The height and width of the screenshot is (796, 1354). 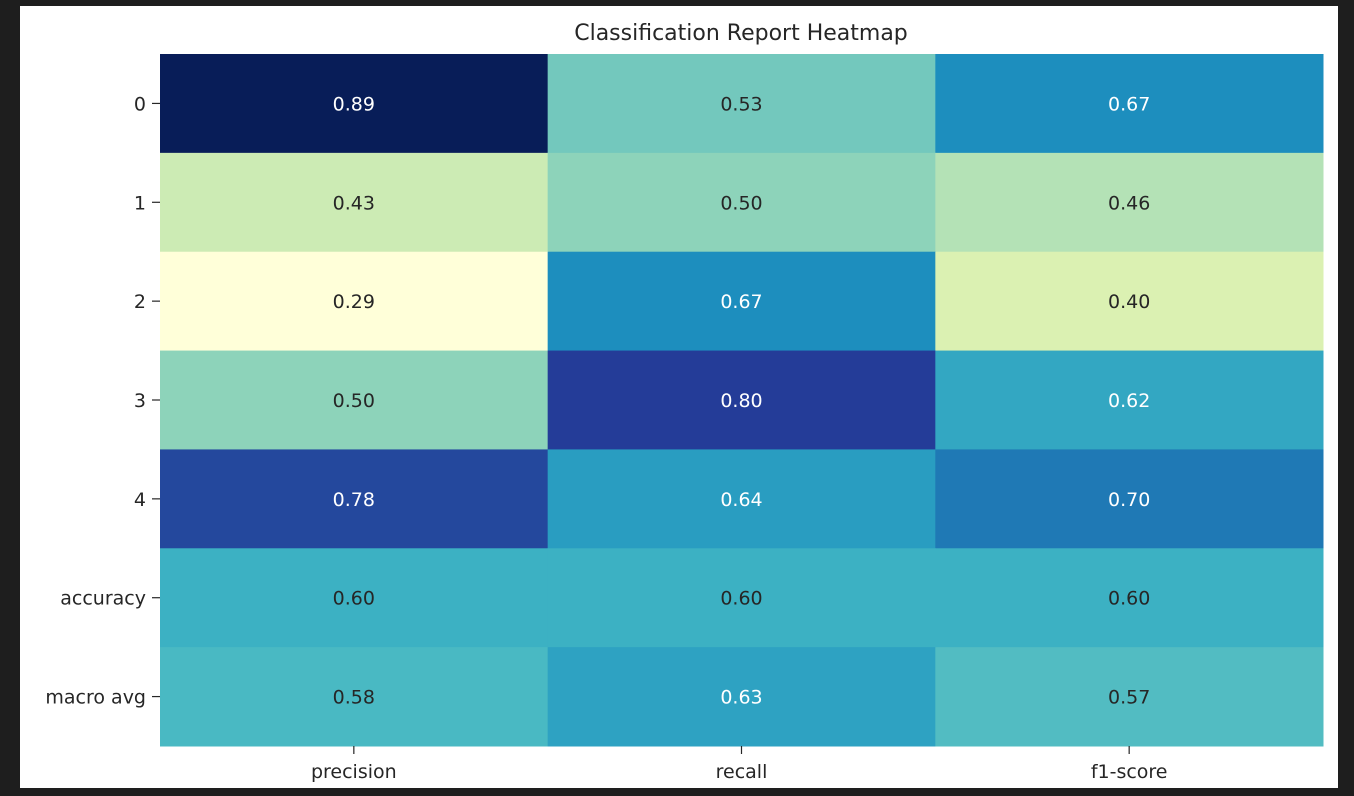 I want to click on cell-value-label: 0.53, so click(x=741, y=104).